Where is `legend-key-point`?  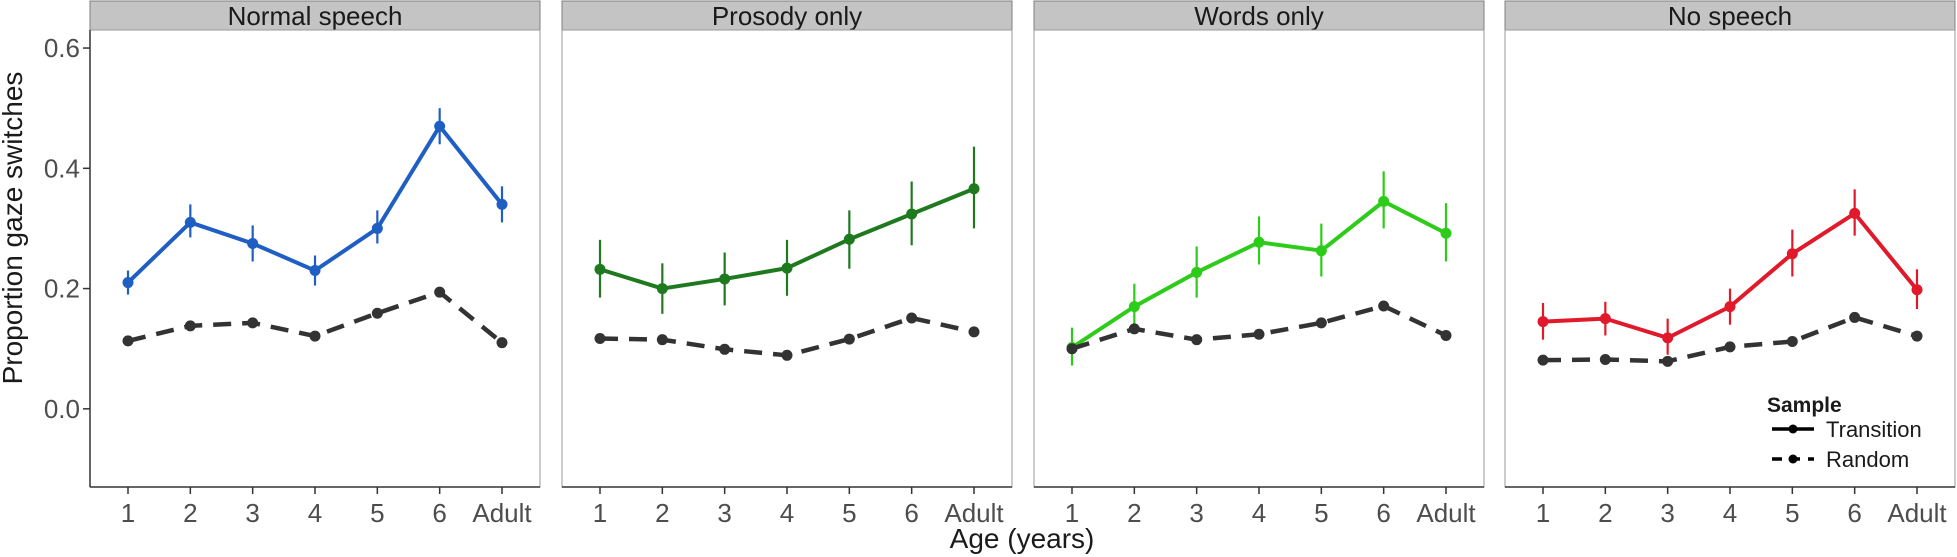 legend-key-point is located at coordinates (1793, 459).